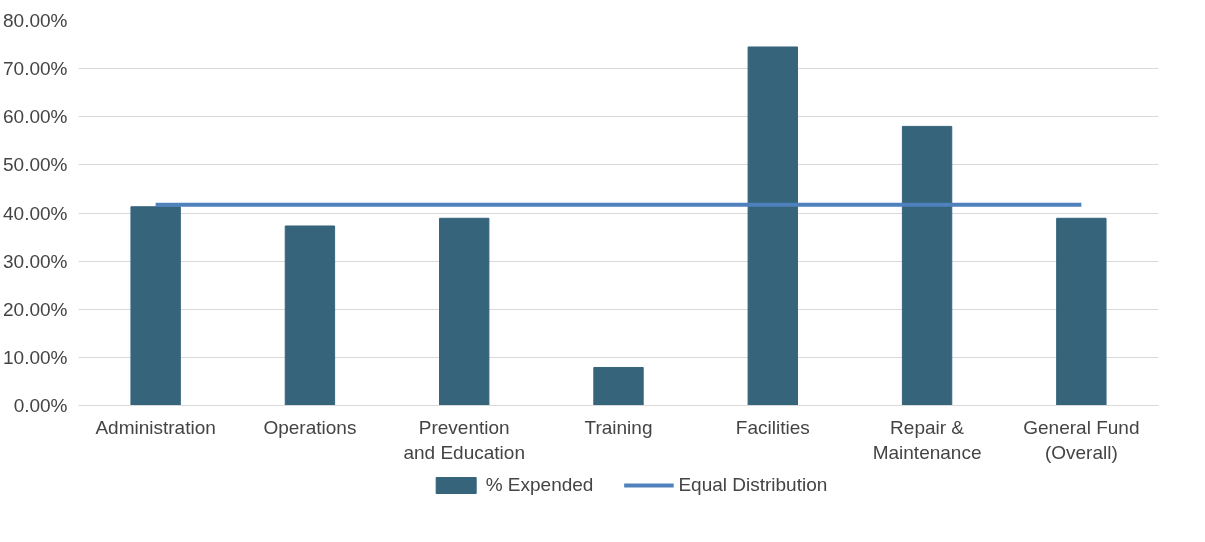 The height and width of the screenshot is (542, 1205). I want to click on x-tick-label: Facilities, so click(772, 427).